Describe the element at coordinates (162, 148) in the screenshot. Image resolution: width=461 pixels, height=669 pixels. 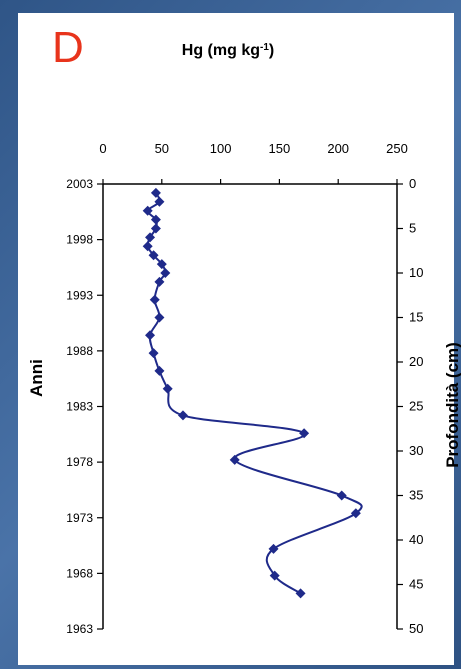
I see `x-tick-label: 50` at that location.